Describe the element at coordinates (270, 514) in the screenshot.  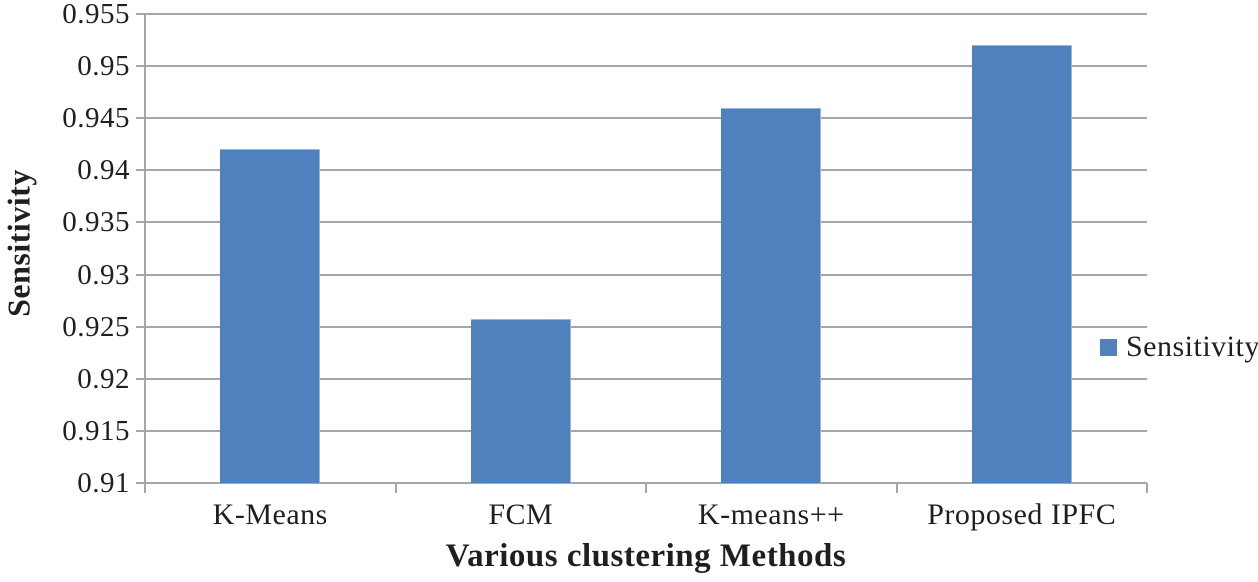
I see `x-tick-label-k-means: K-Means` at that location.